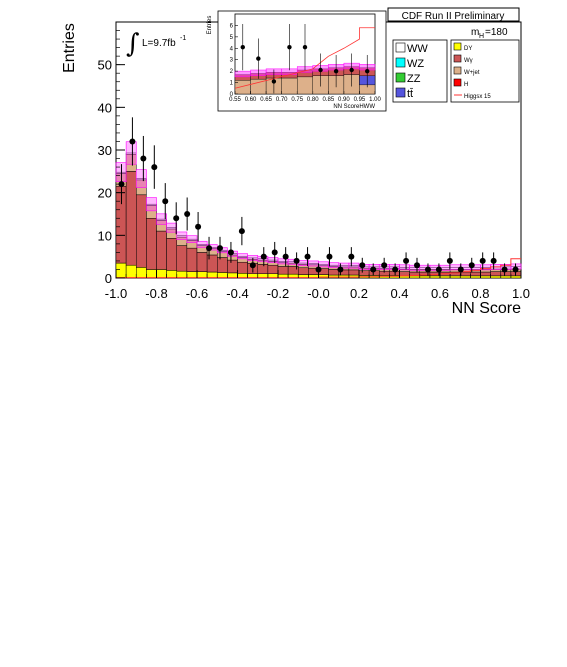  I want to click on legend-label-r1: Wγ, so click(468, 61).